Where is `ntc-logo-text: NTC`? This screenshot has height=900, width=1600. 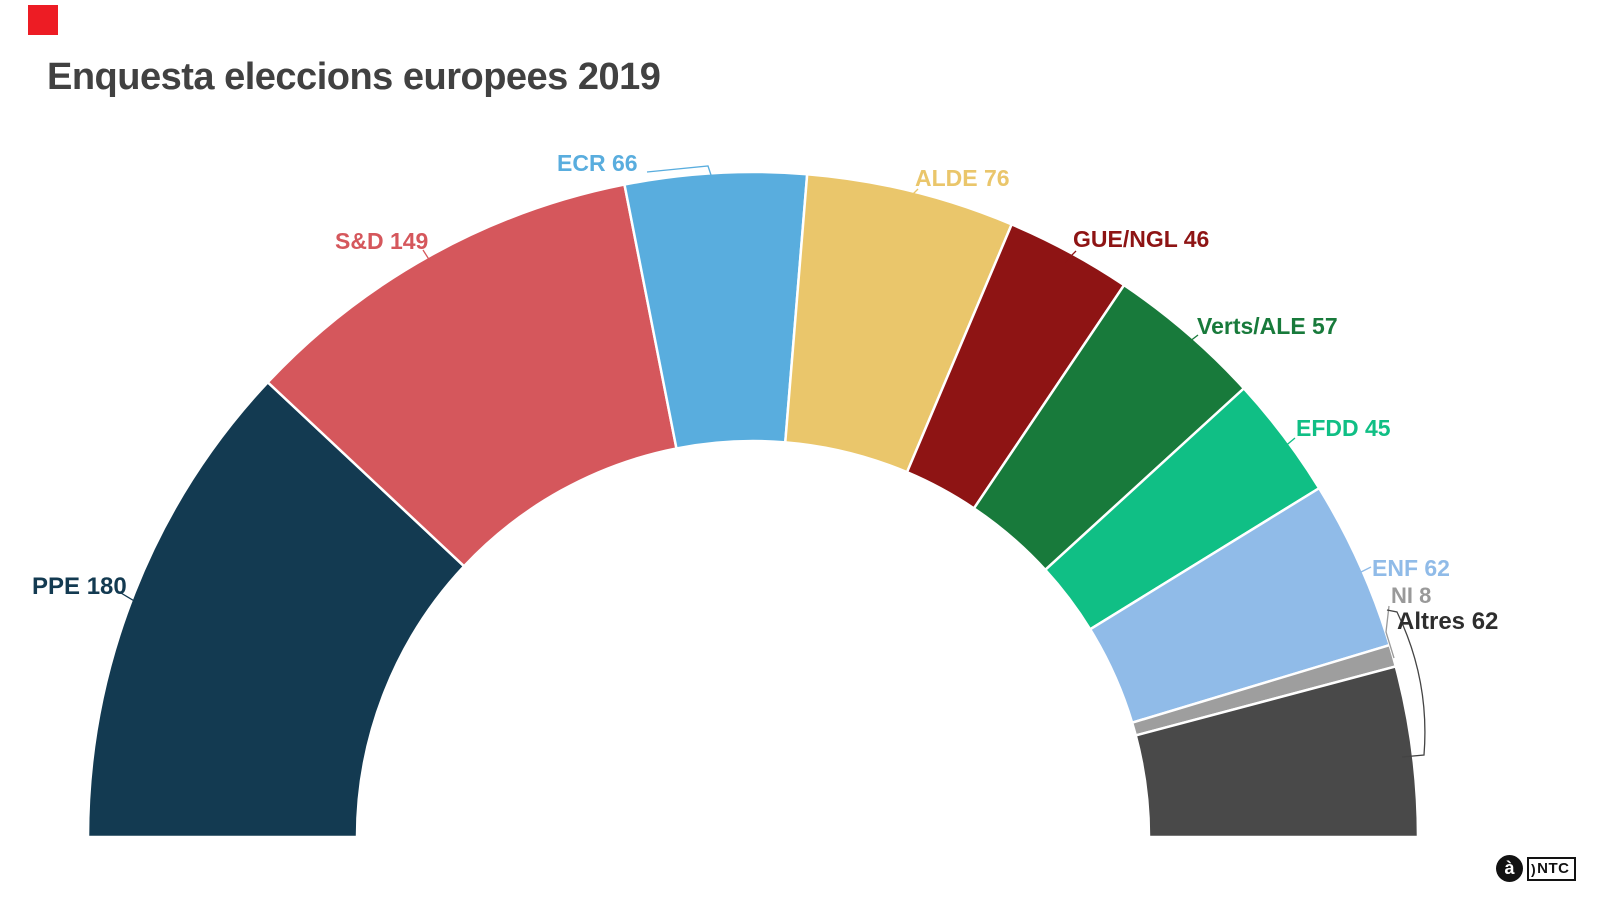
ntc-logo-text: NTC is located at coordinates (1553, 868).